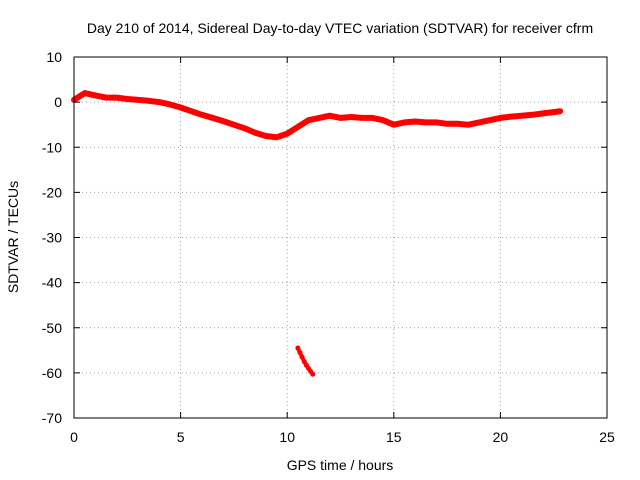 This screenshot has width=640, height=480. I want to click on y-tick-label: -50, so click(52, 328).